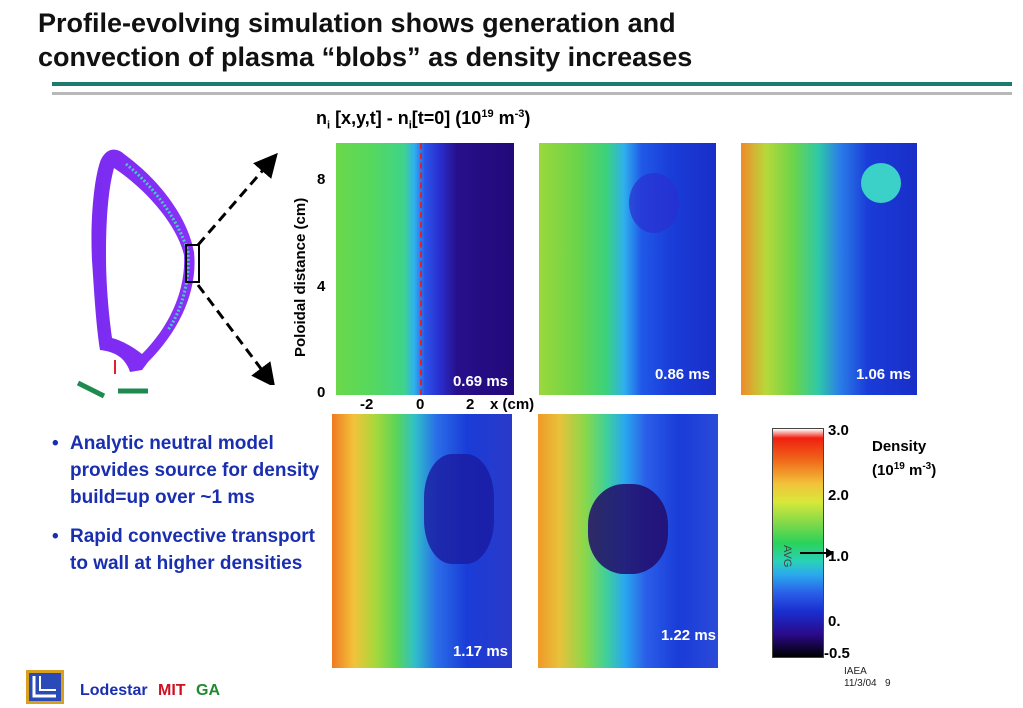 Image resolution: width=1023 pixels, height=708 pixels. Describe the element at coordinates (798, 543) in the screenshot. I see `colorbar: AVG` at that location.